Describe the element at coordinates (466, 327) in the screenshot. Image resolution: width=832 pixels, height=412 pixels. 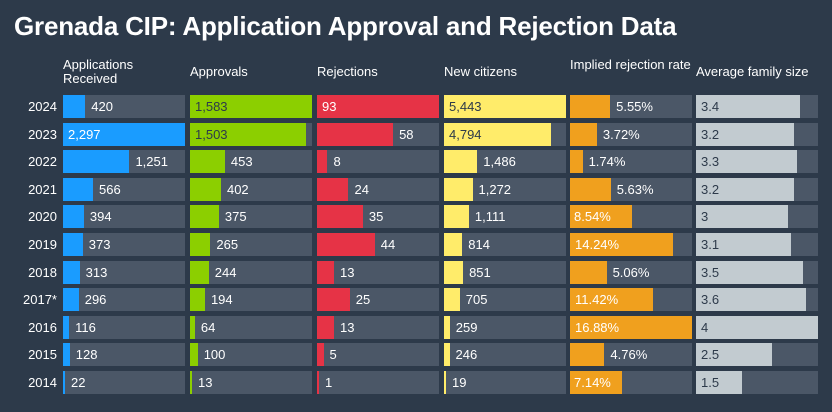
I see `value-label-new_citizens: 259` at that location.